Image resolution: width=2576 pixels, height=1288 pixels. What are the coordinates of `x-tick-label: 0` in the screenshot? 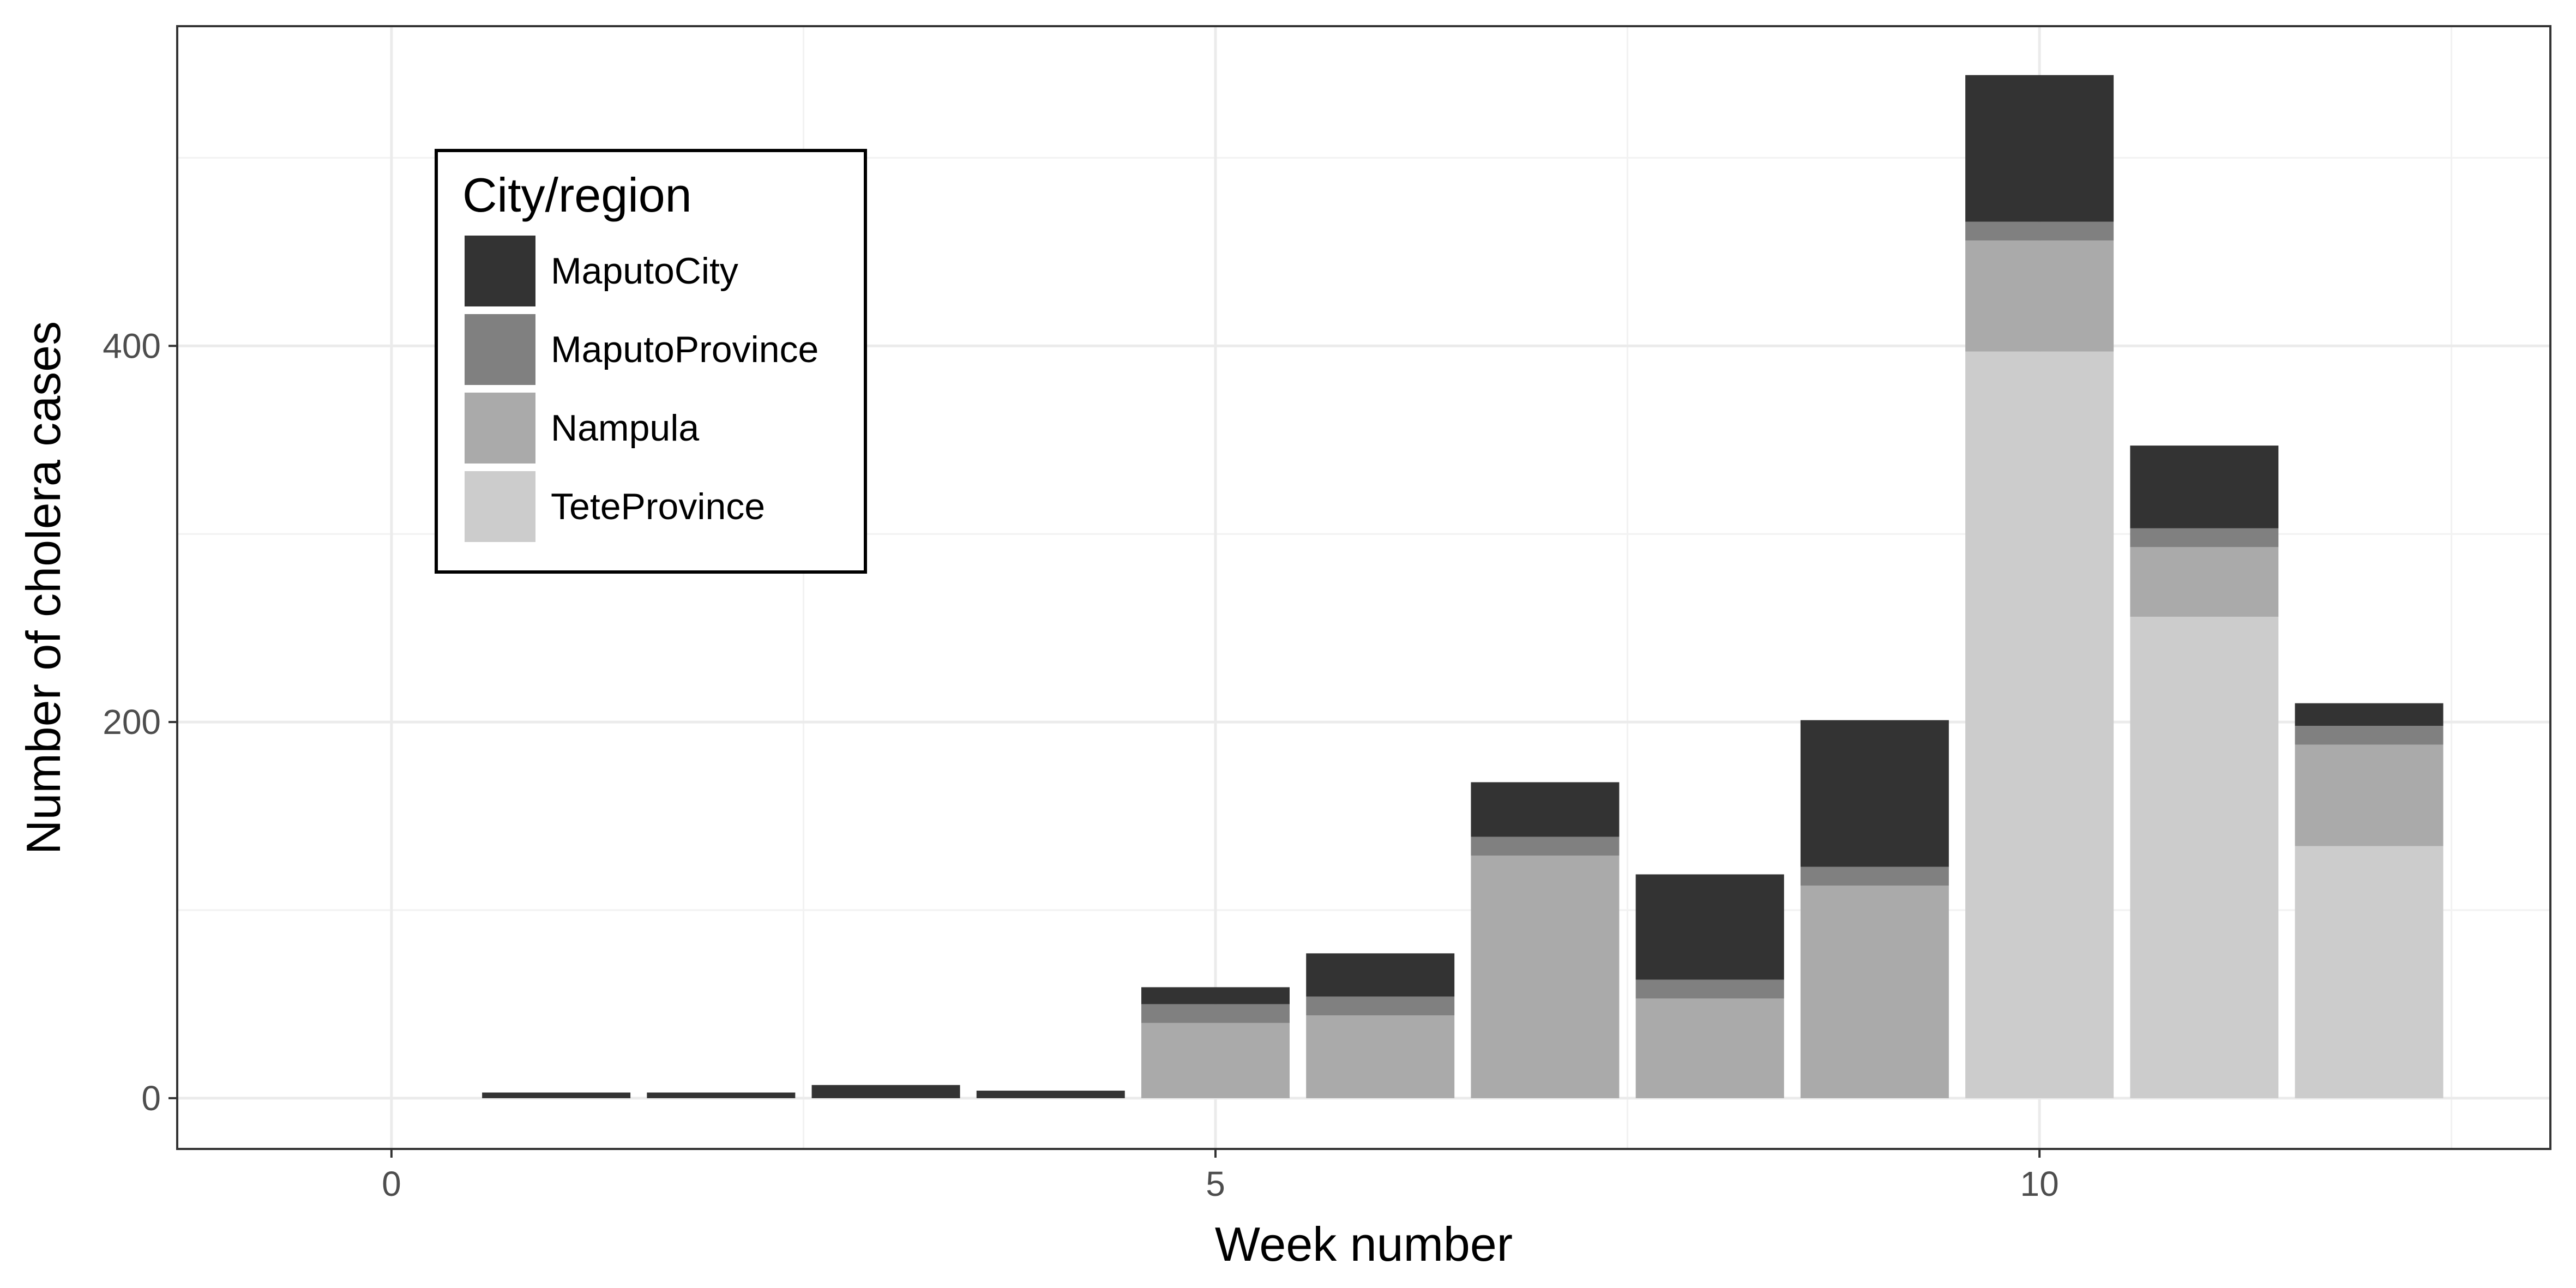 It's located at (391, 1183).